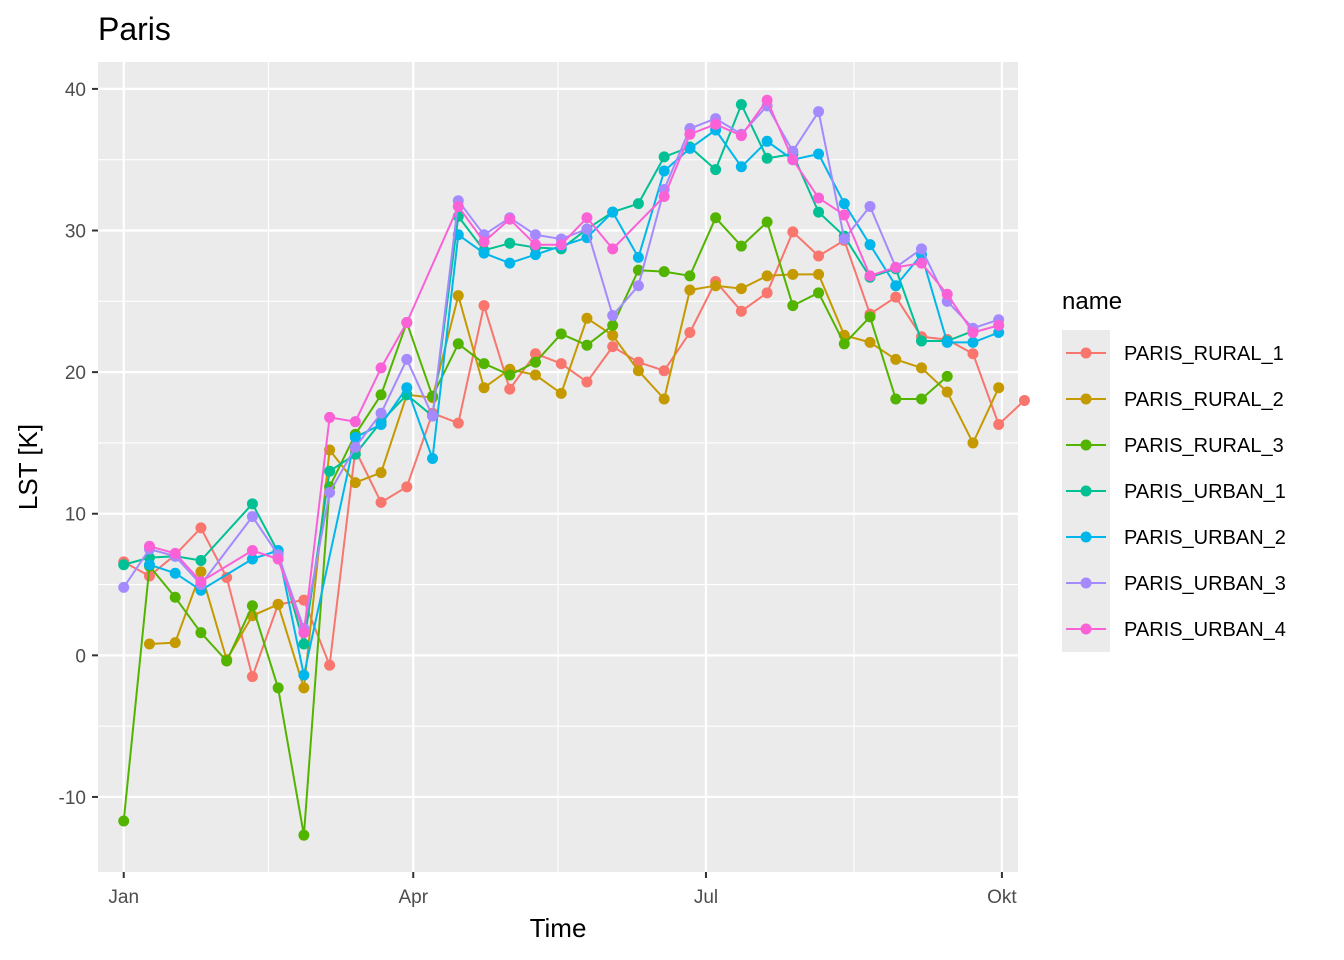 Image resolution: width=1344 pixels, height=960 pixels. I want to click on y-axis-title: LST [K], so click(28, 467).